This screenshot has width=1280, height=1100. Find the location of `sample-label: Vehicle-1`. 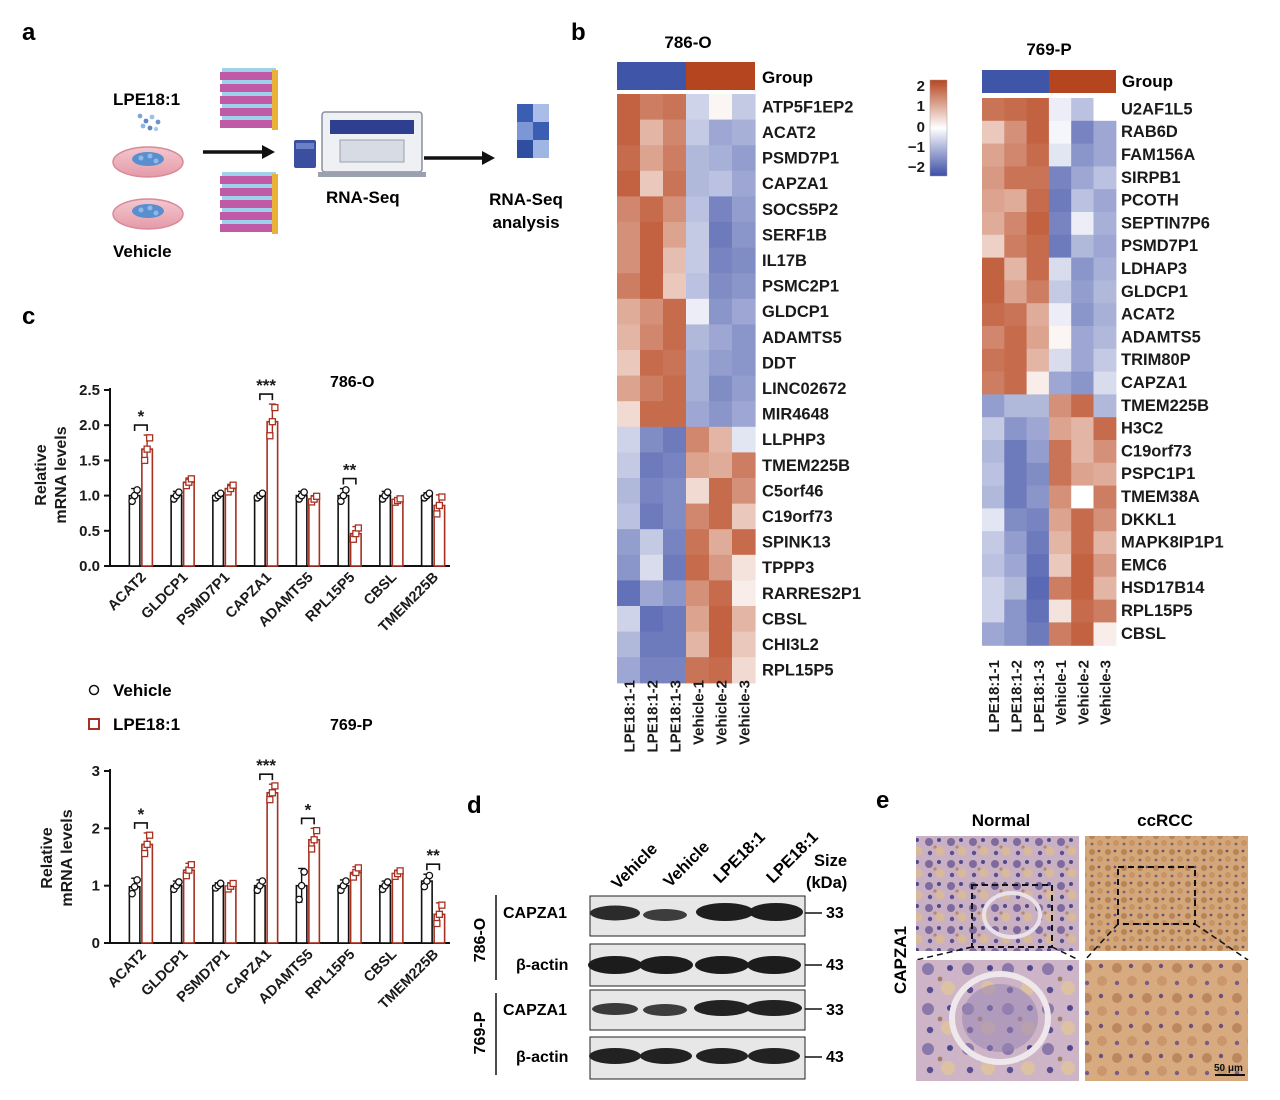

sample-label: Vehicle-1 is located at coordinates (699, 712).